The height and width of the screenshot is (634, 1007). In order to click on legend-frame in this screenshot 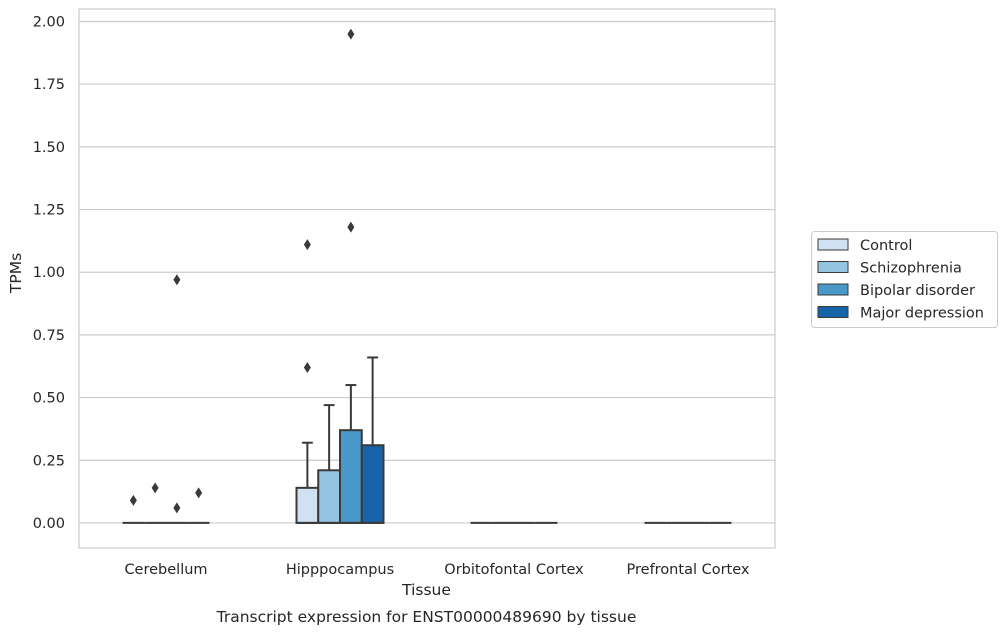, I will do `click(904, 279)`.